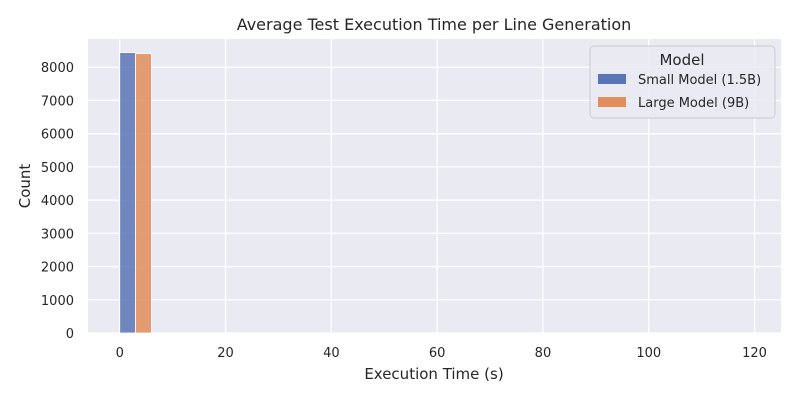 The width and height of the screenshot is (800, 400). I want to click on y-axis-ticks: 0 1000 2000 3000 4000 5000 6000 7000 8000, so click(57, 201).